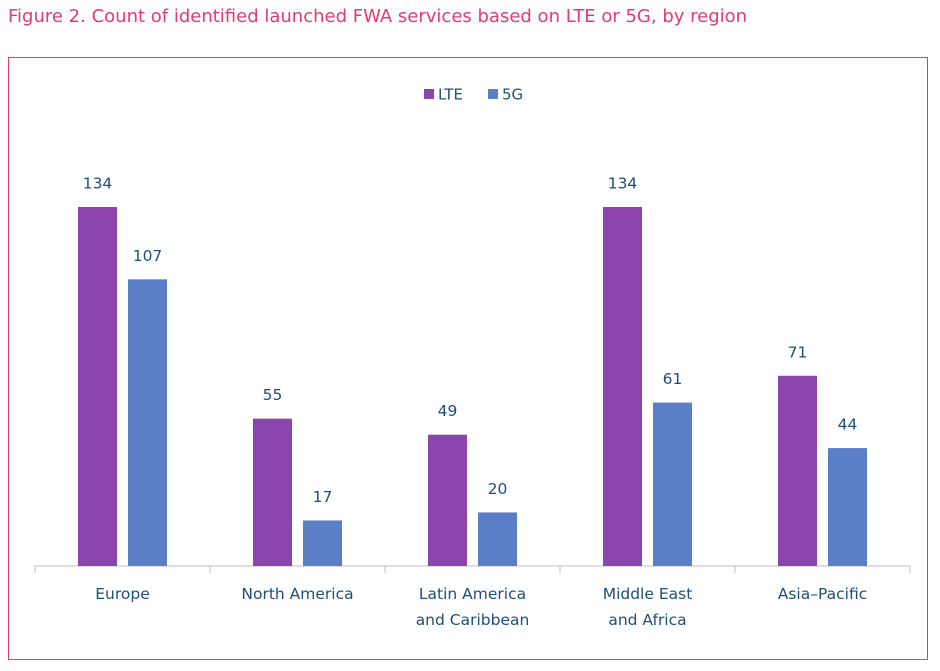 The height and width of the screenshot is (671, 940). Describe the element at coordinates (450, 95) in the screenshot. I see `legend-label: LTE` at that location.